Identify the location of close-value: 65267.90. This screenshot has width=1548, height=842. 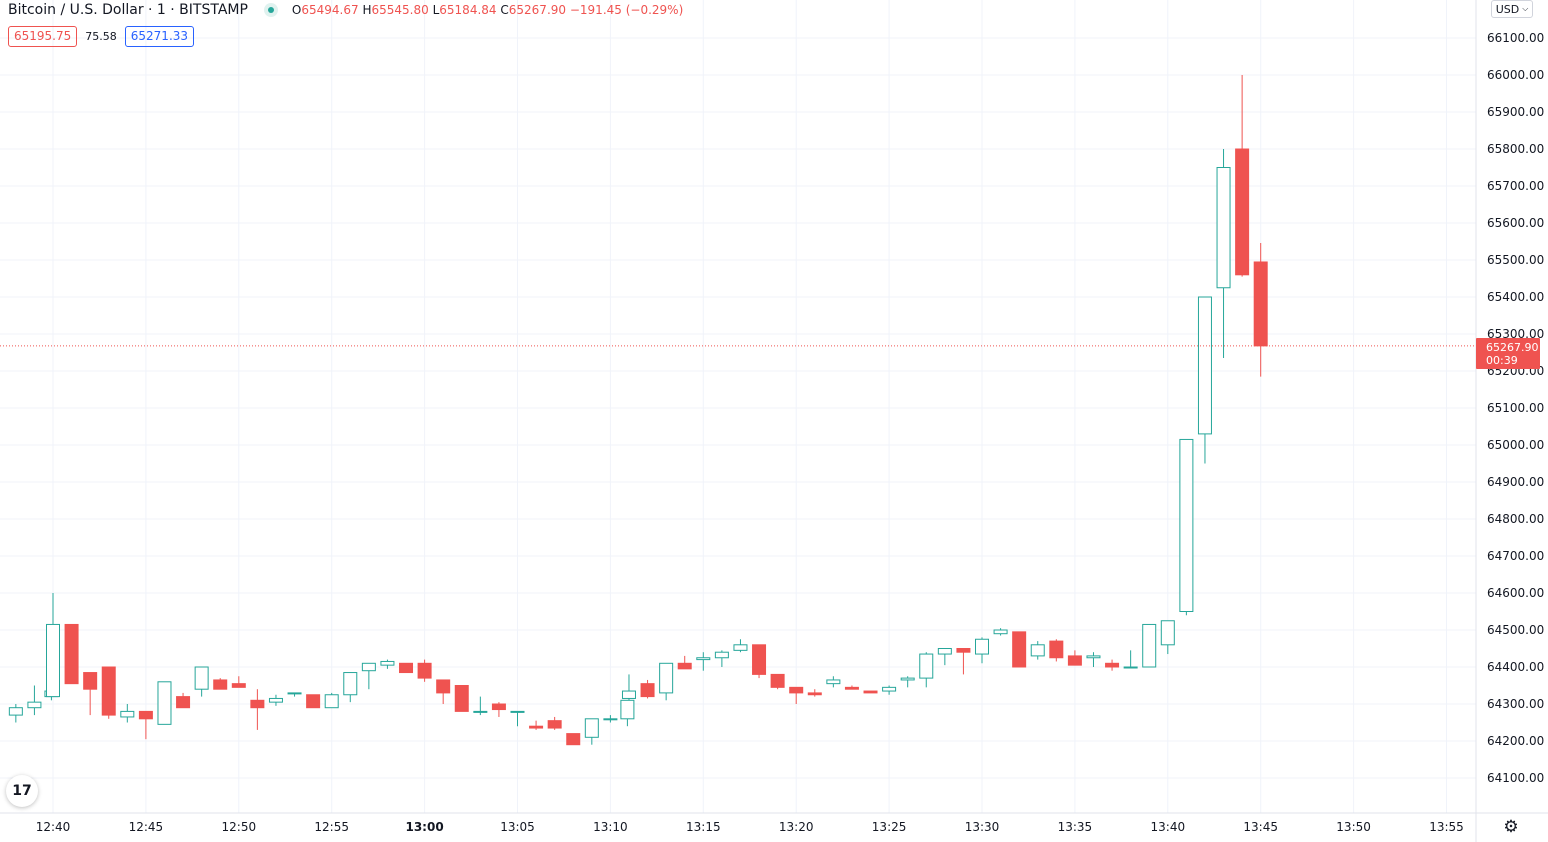
(537, 10).